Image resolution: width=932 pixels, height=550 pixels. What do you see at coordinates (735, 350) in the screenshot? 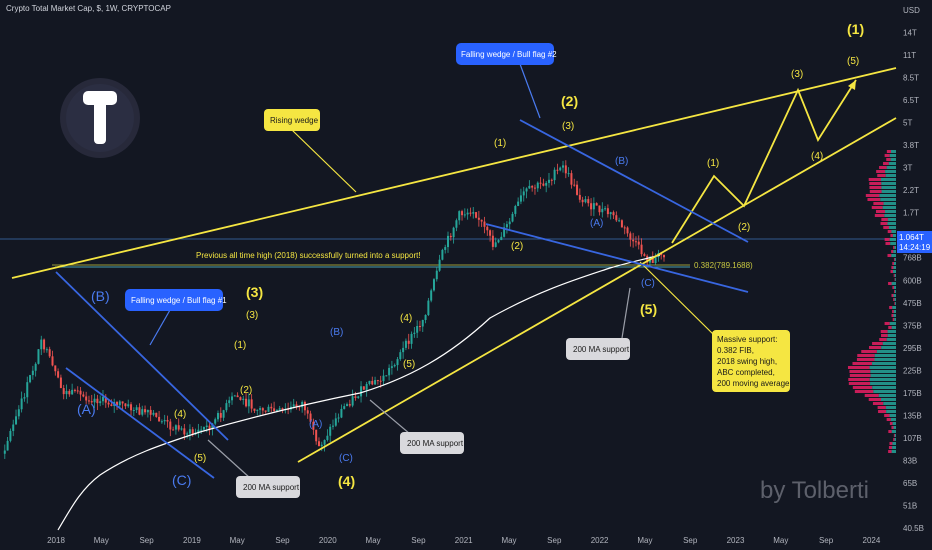
I see `svg-text: 0.382 FIB,` at bounding box center [735, 350].